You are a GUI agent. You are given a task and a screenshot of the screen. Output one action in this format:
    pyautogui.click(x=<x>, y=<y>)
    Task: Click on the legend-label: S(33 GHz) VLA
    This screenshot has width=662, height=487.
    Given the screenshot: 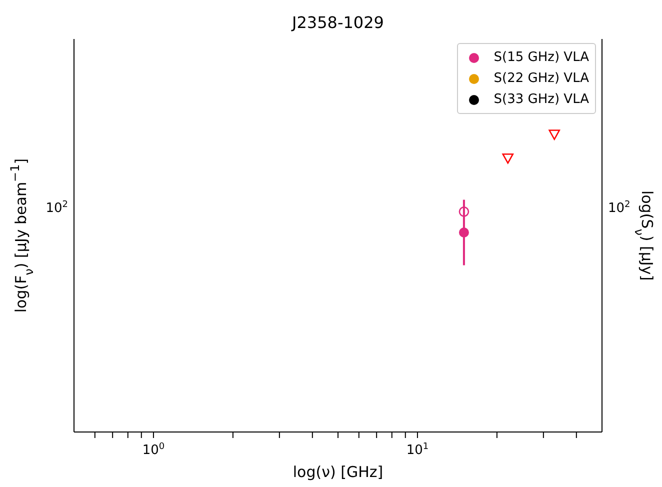 What is the action you would take?
    pyautogui.click(x=541, y=99)
    